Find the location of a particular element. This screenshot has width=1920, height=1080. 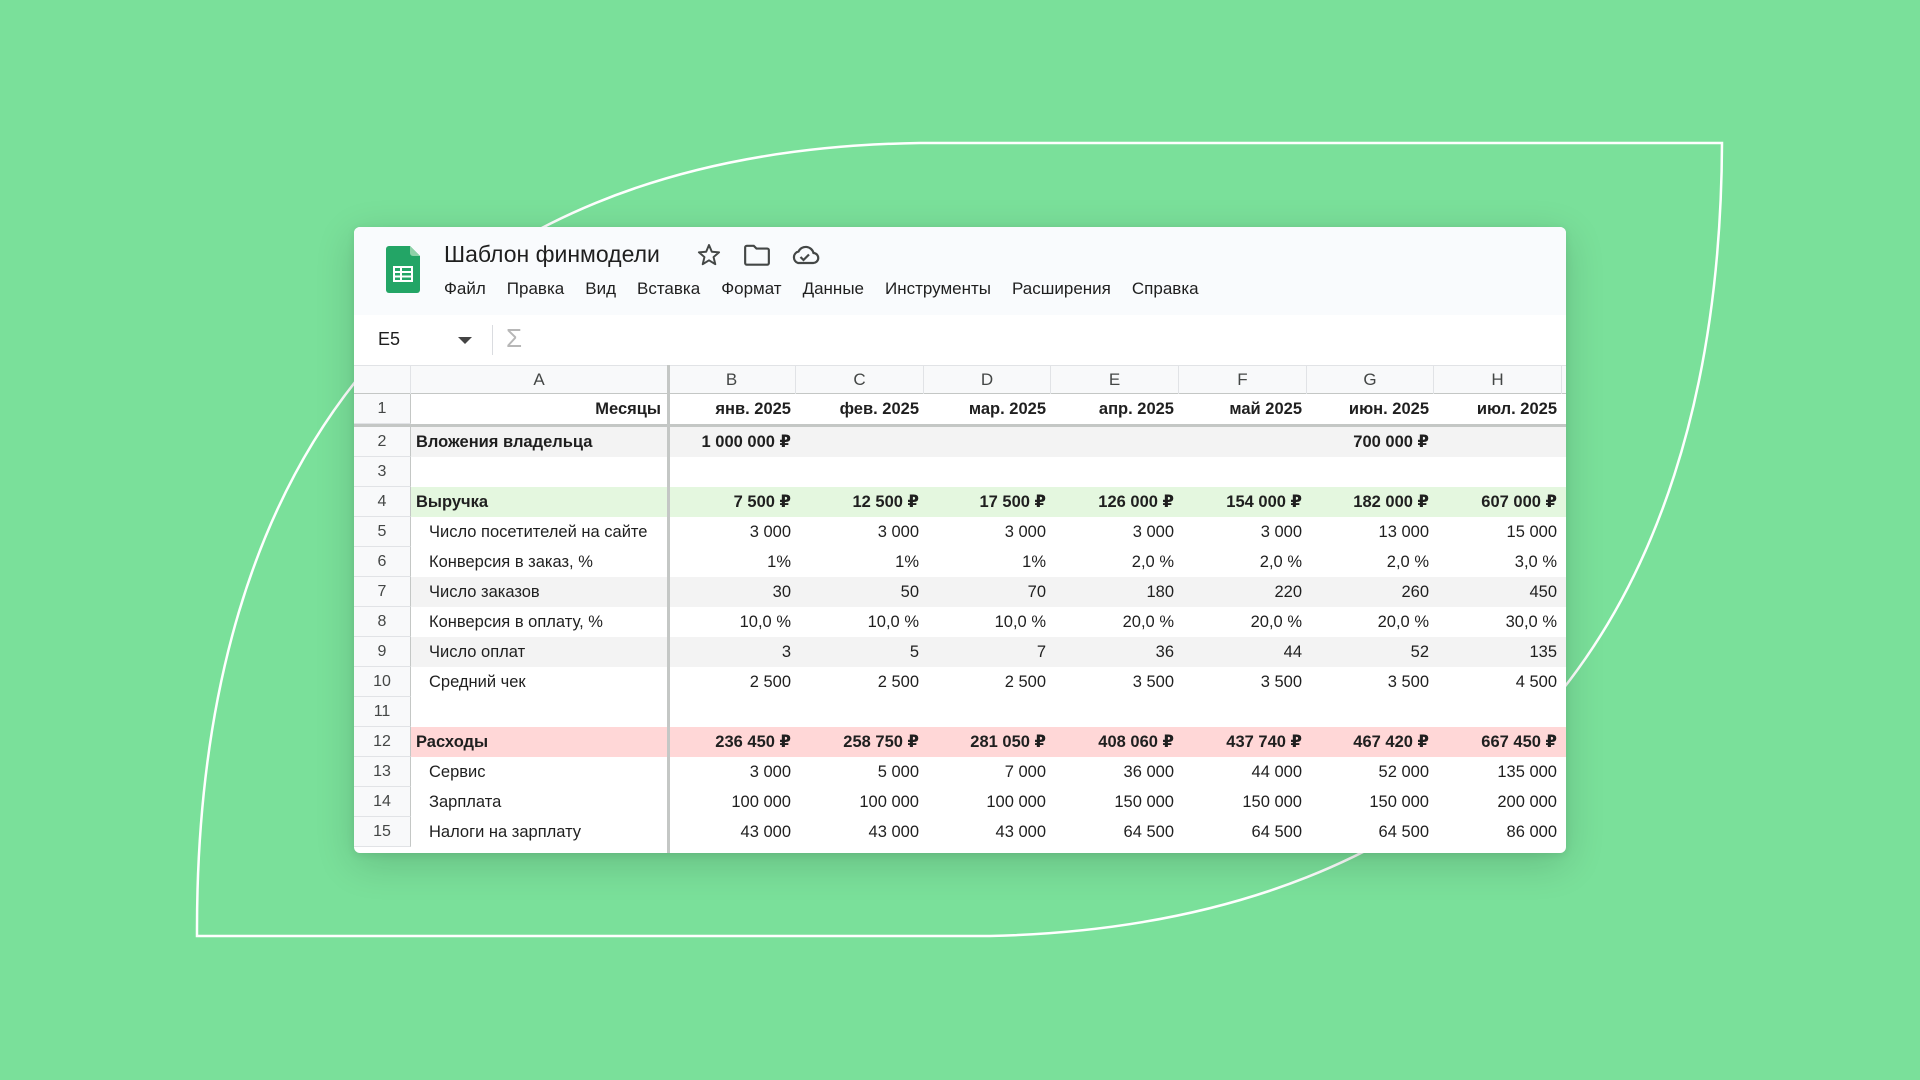

column-header-g: G is located at coordinates (1370, 380).